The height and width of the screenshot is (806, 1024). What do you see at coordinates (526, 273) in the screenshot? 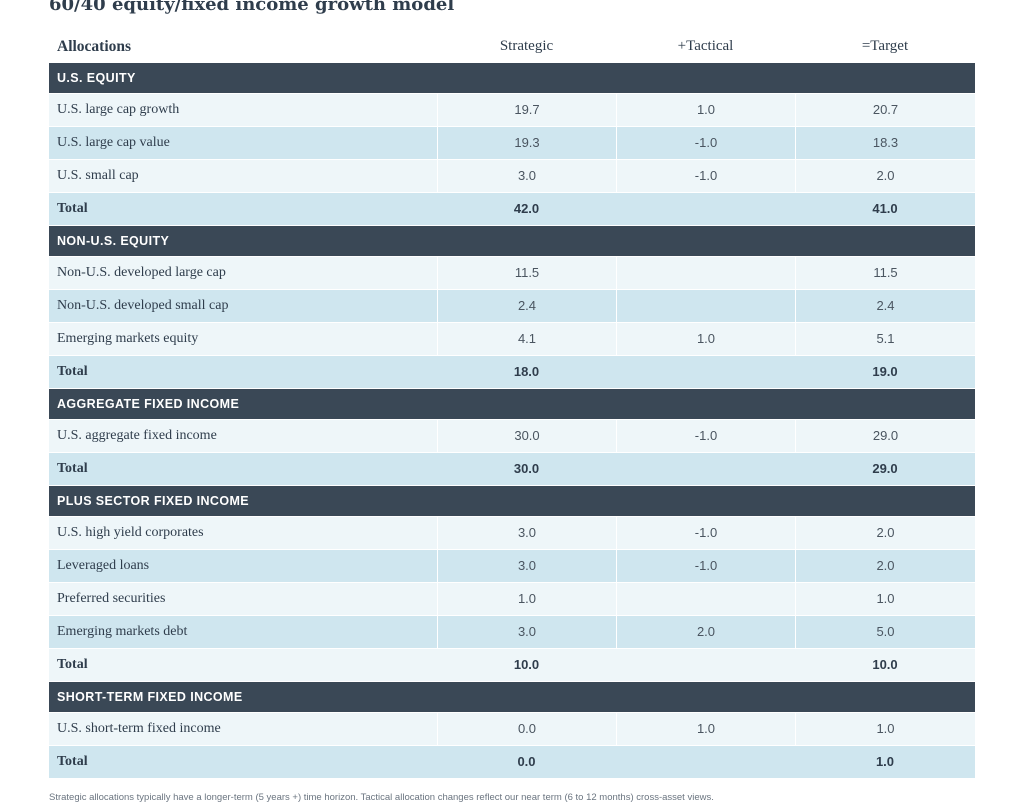
I see `strategic-value: 11.5` at bounding box center [526, 273].